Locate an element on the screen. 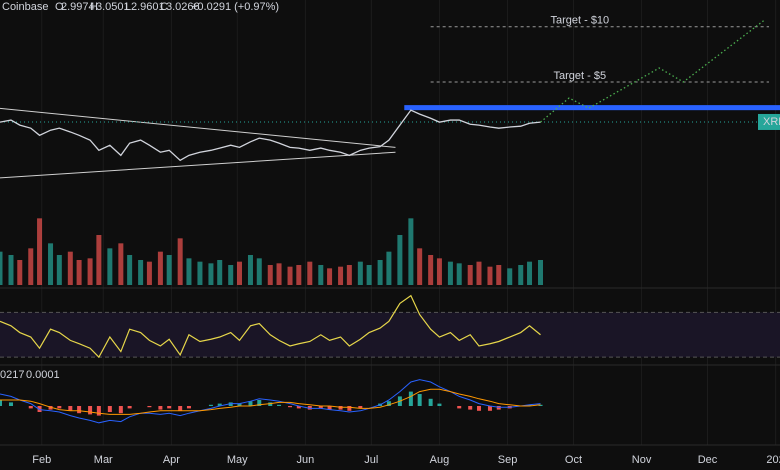 The height and width of the screenshot is (470, 780). ohlc-key: L is located at coordinates (128, 7).